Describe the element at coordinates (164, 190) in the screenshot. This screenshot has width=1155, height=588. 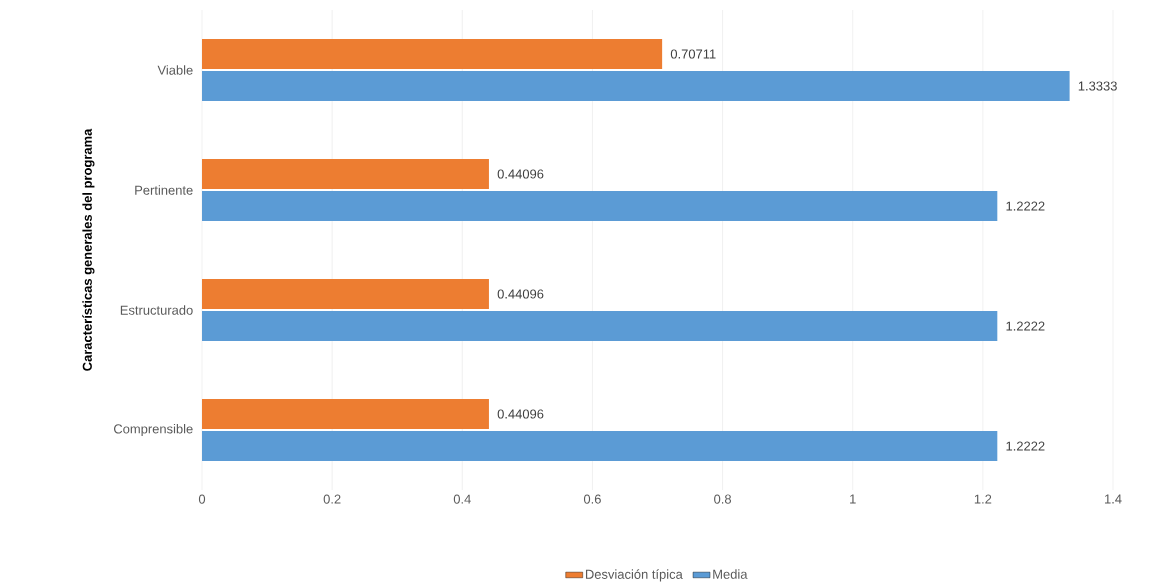
I see `y-tick-label: Pertinente` at that location.